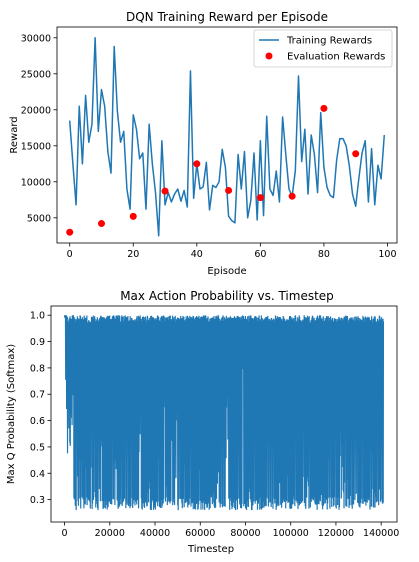 Image resolution: width=419 pixels, height=562 pixels. I want to click on chart1-x-axis-label: Episode, so click(226, 271).